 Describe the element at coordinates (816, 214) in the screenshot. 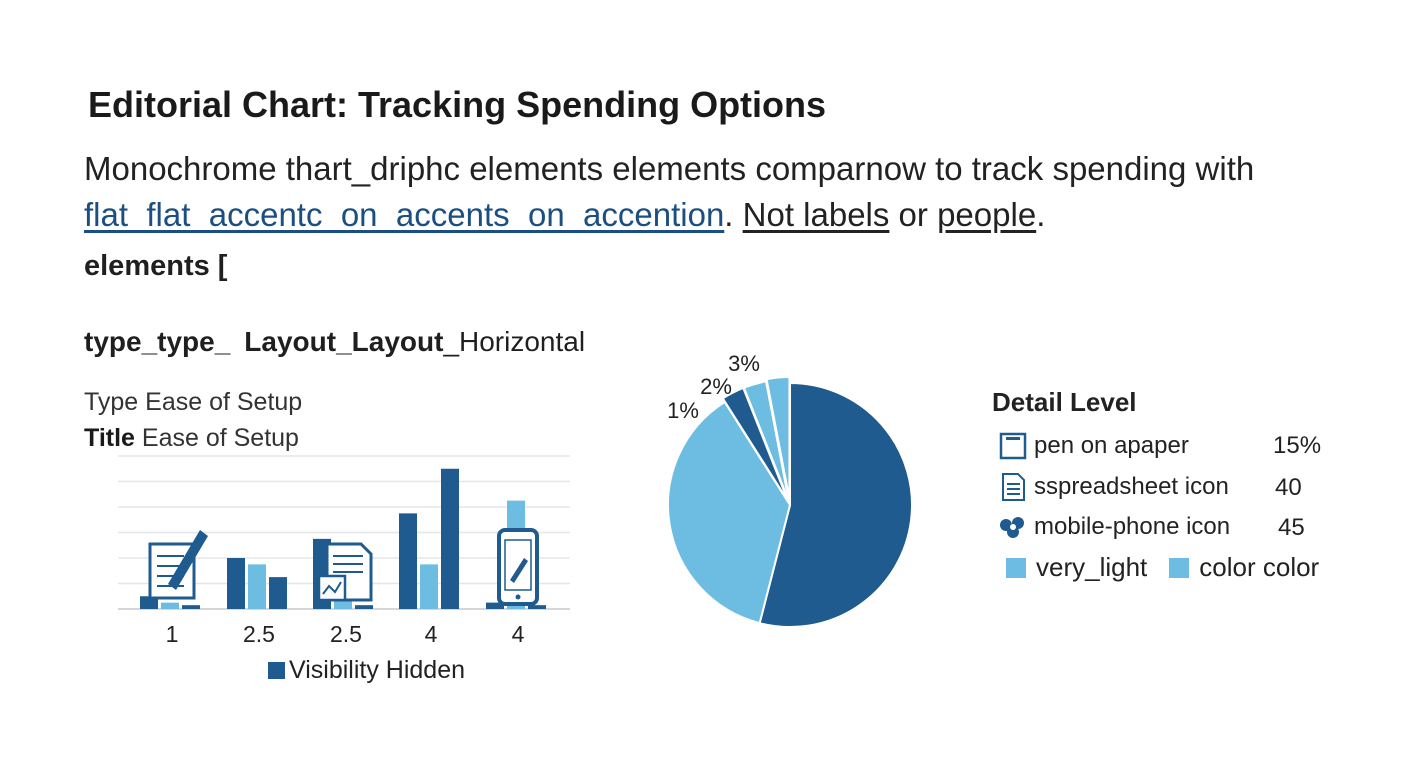

I see `not-labels-link: Not labels` at that location.